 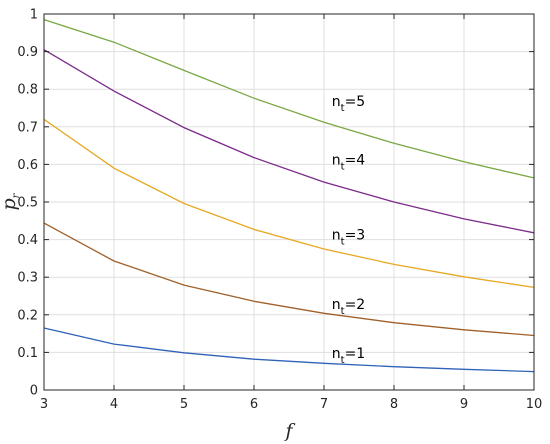 What do you see at coordinates (289, 431) in the screenshot?
I see `x-axis-label: f` at bounding box center [289, 431].